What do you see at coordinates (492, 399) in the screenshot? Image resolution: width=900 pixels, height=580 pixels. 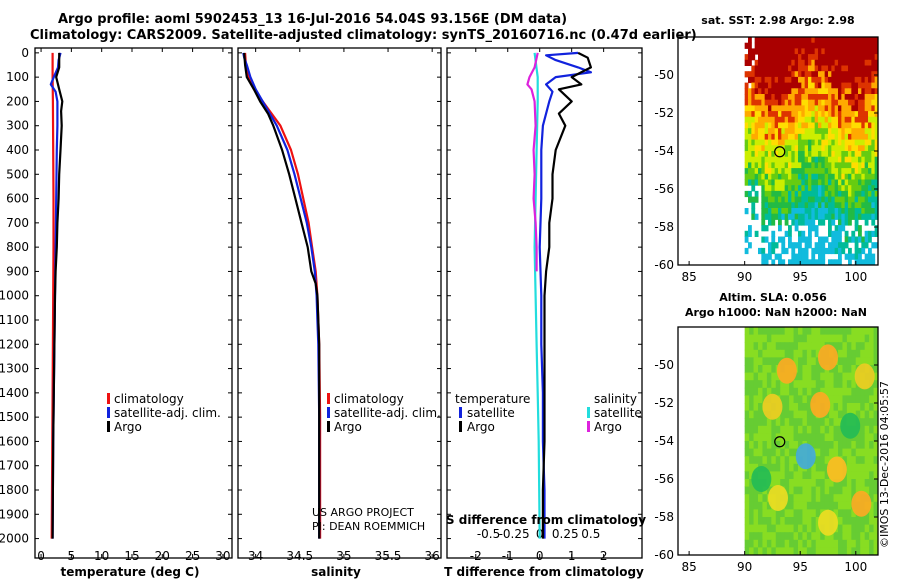 I see `legend-temperature-title: temperature` at bounding box center [492, 399].